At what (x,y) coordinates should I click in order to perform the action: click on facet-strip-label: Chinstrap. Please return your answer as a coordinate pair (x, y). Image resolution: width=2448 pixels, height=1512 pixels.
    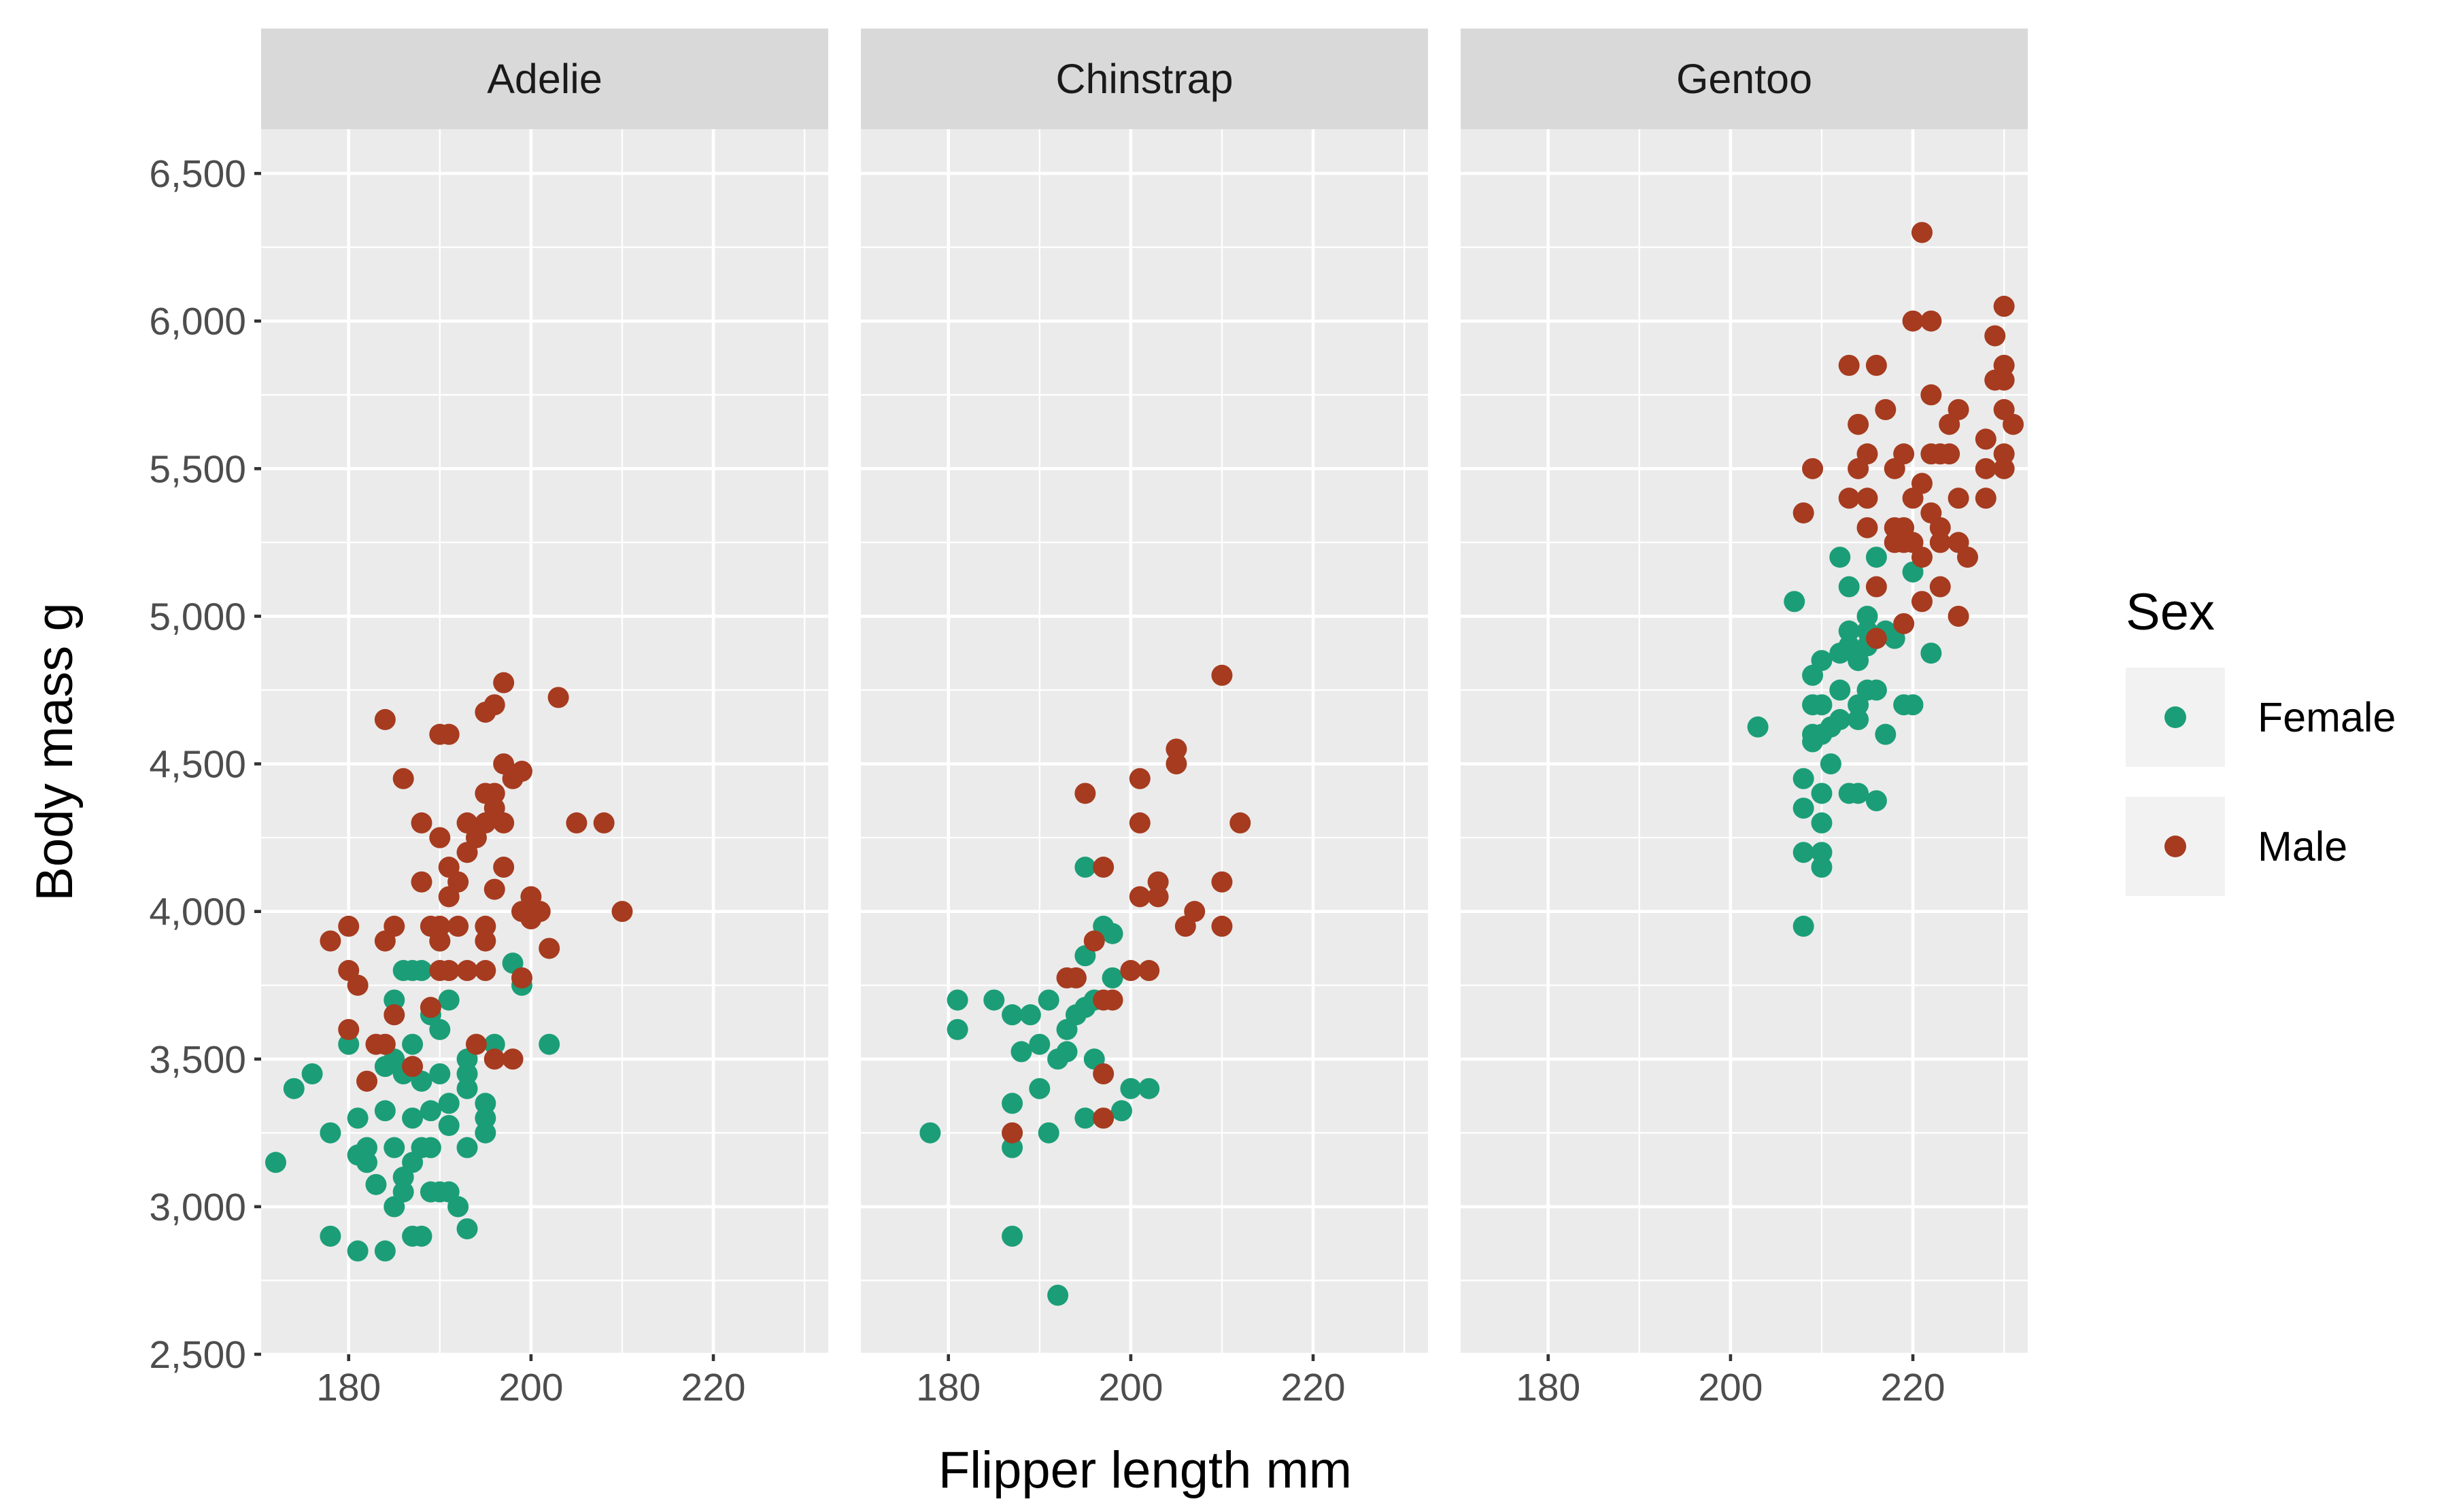
    Looking at the image, I should click on (1144, 79).